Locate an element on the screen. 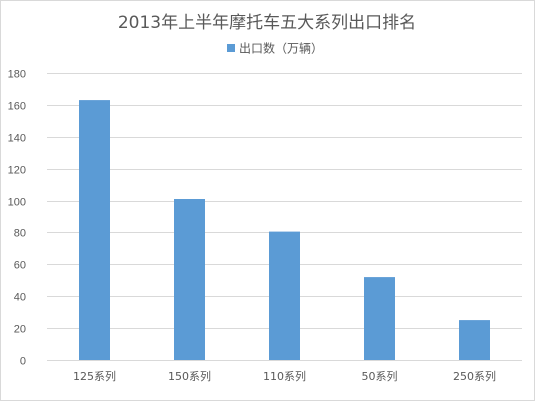 This screenshot has height=401, width=535. y-tick-label: 60 is located at coordinates (20, 266).